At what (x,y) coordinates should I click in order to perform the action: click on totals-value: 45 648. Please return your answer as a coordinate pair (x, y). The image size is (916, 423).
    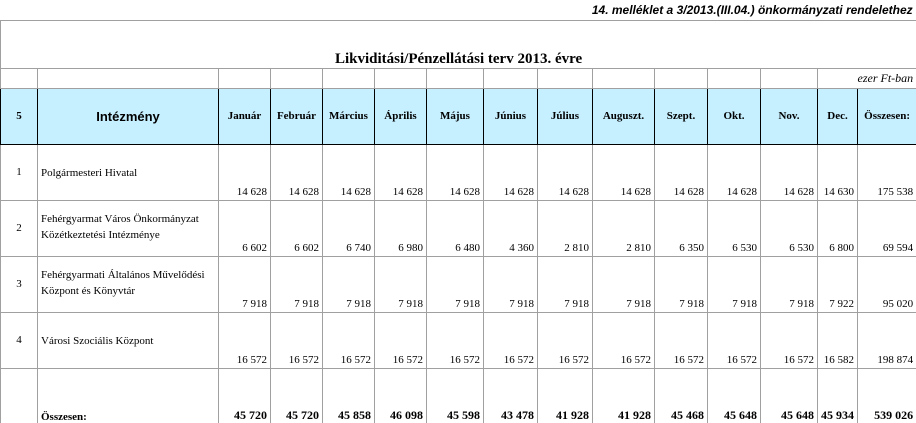
    Looking at the image, I should click on (789, 395).